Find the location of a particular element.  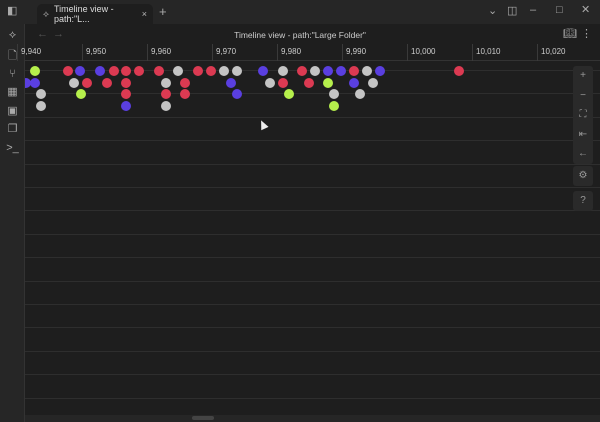

timeline-icon: ⟡ is located at coordinates (46, 13).